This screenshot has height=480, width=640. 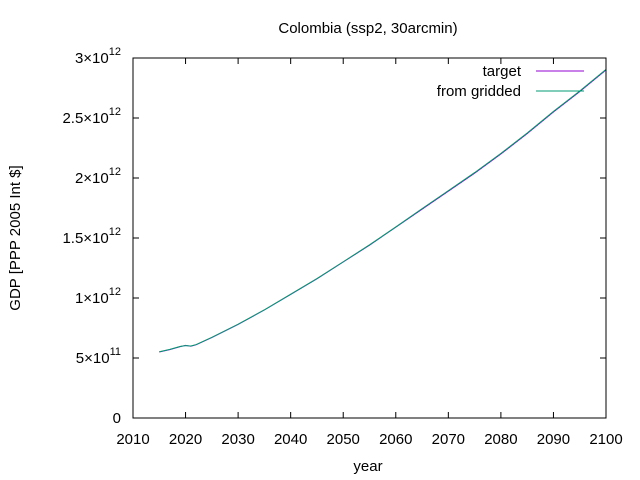 I want to click on chart-title: Colombia (ssp2, 30arcmin), so click(x=367, y=28).